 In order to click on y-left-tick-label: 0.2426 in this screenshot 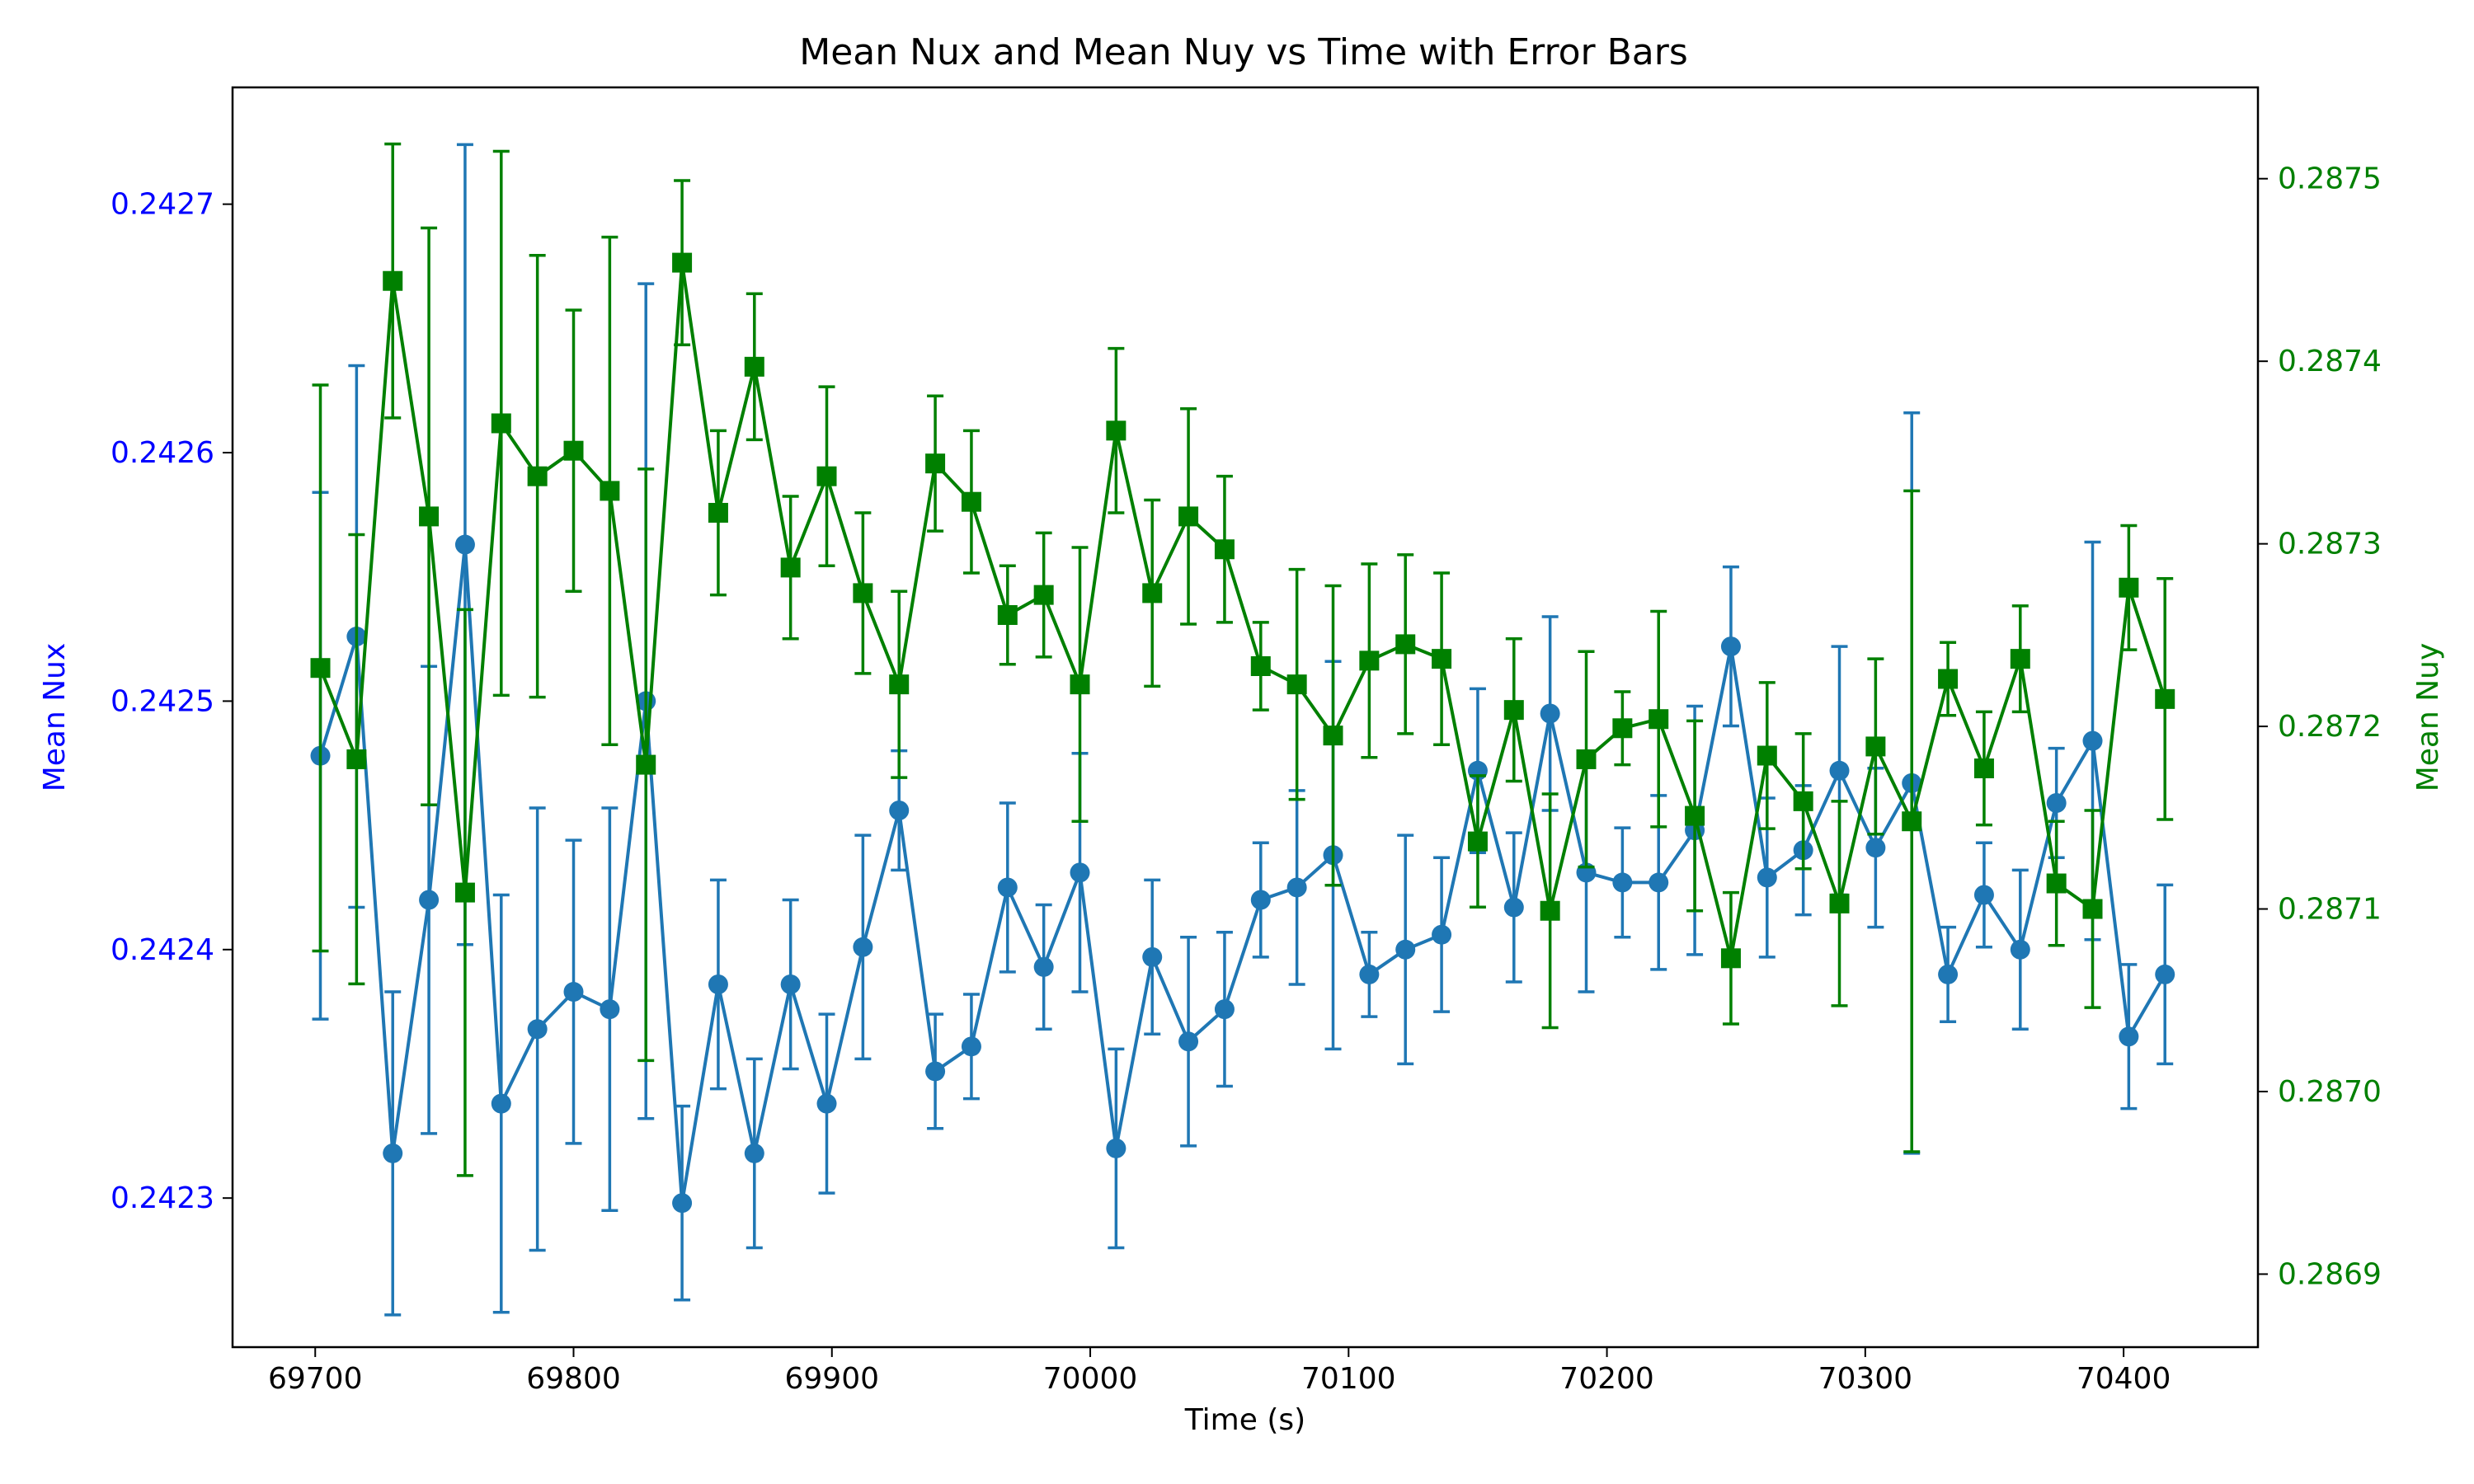, I will do `click(162, 453)`.